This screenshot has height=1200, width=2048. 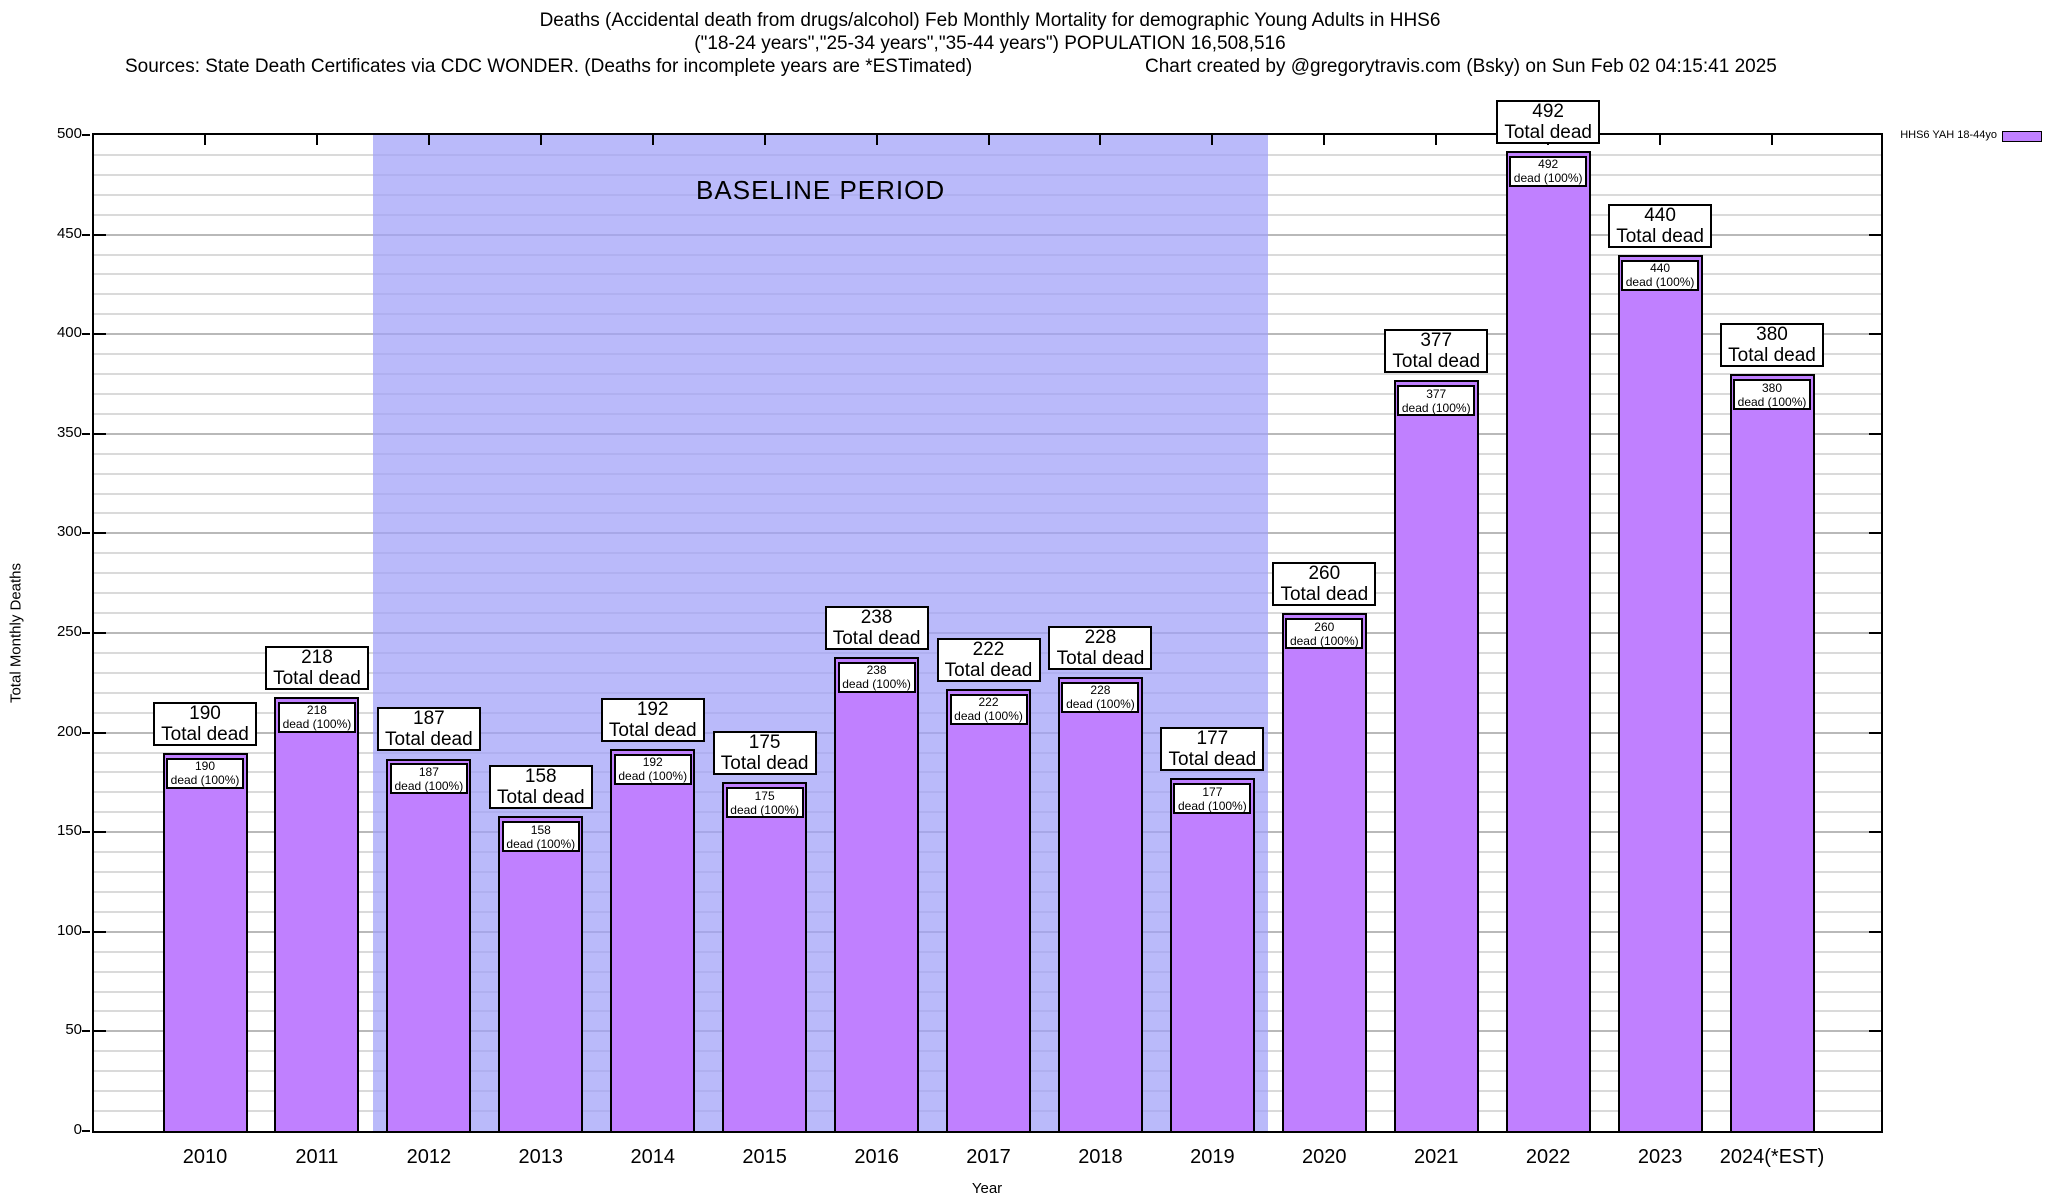 What do you see at coordinates (764, 1157) in the screenshot?
I see `x-tick-label: 2015` at bounding box center [764, 1157].